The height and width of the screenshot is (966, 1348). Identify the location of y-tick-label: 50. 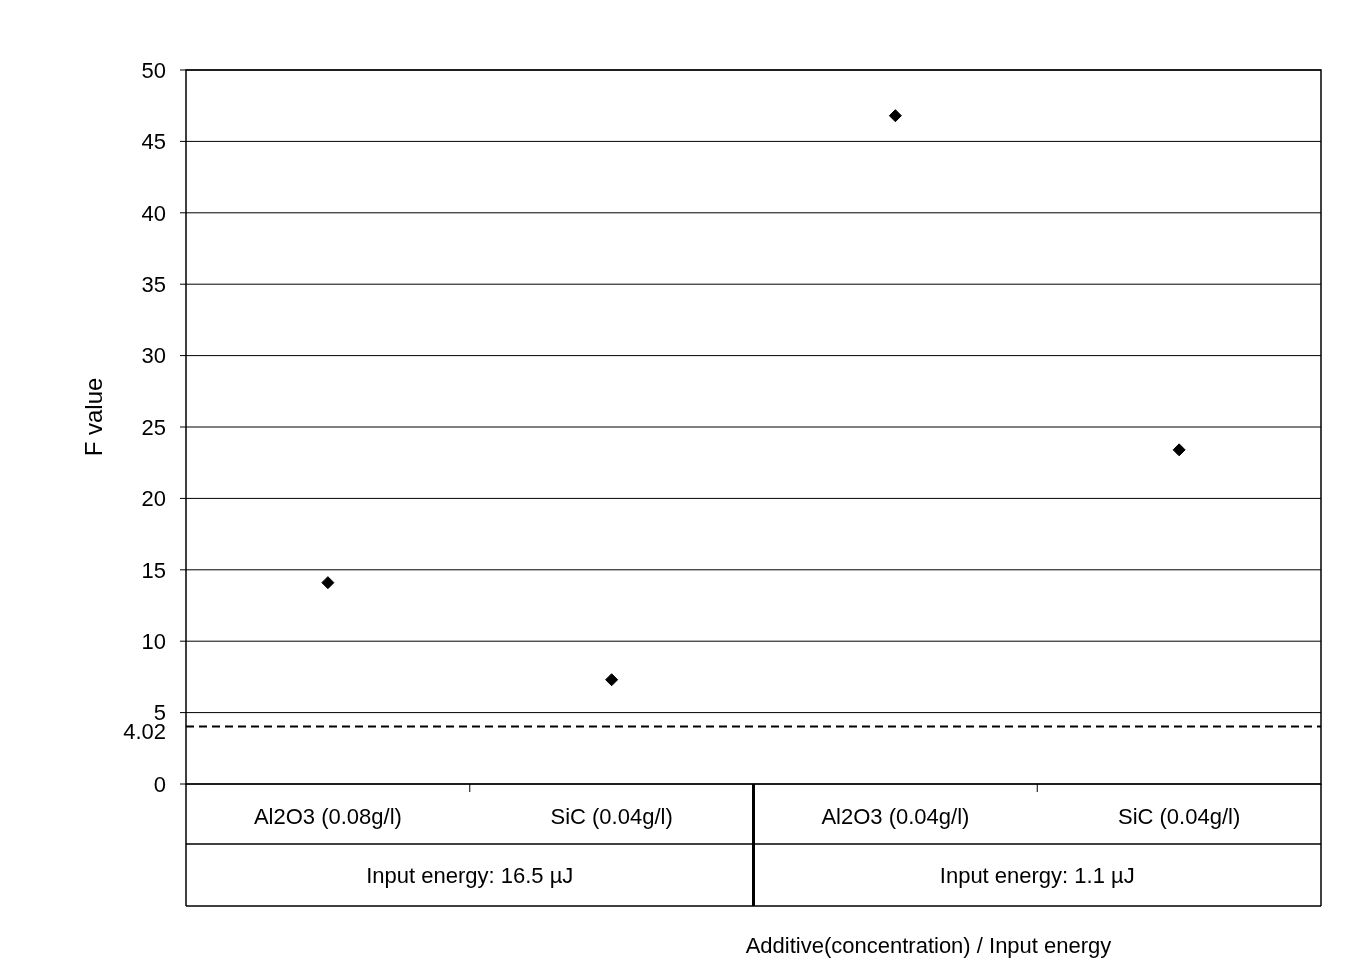
(153, 70).